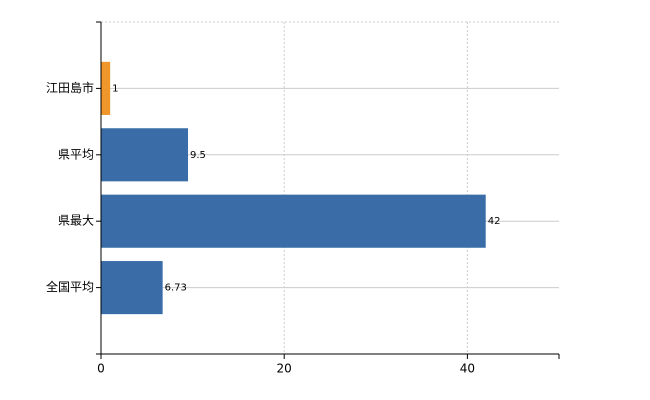  I want to click on y-tick-label: 全国平均, so click(70, 286).